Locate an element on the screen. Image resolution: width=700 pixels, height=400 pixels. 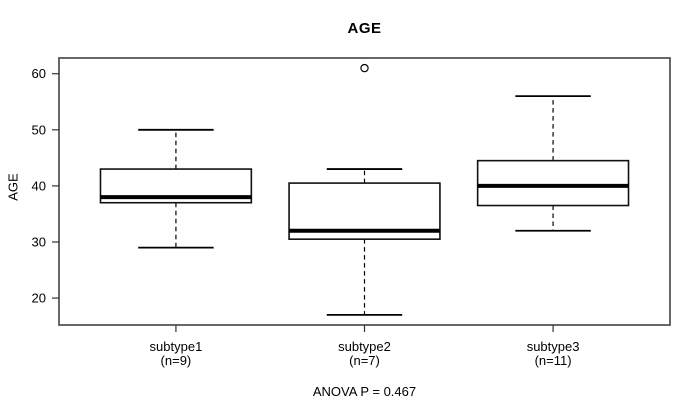
x-category-sublabel: (n=11) is located at coordinates (553, 360).